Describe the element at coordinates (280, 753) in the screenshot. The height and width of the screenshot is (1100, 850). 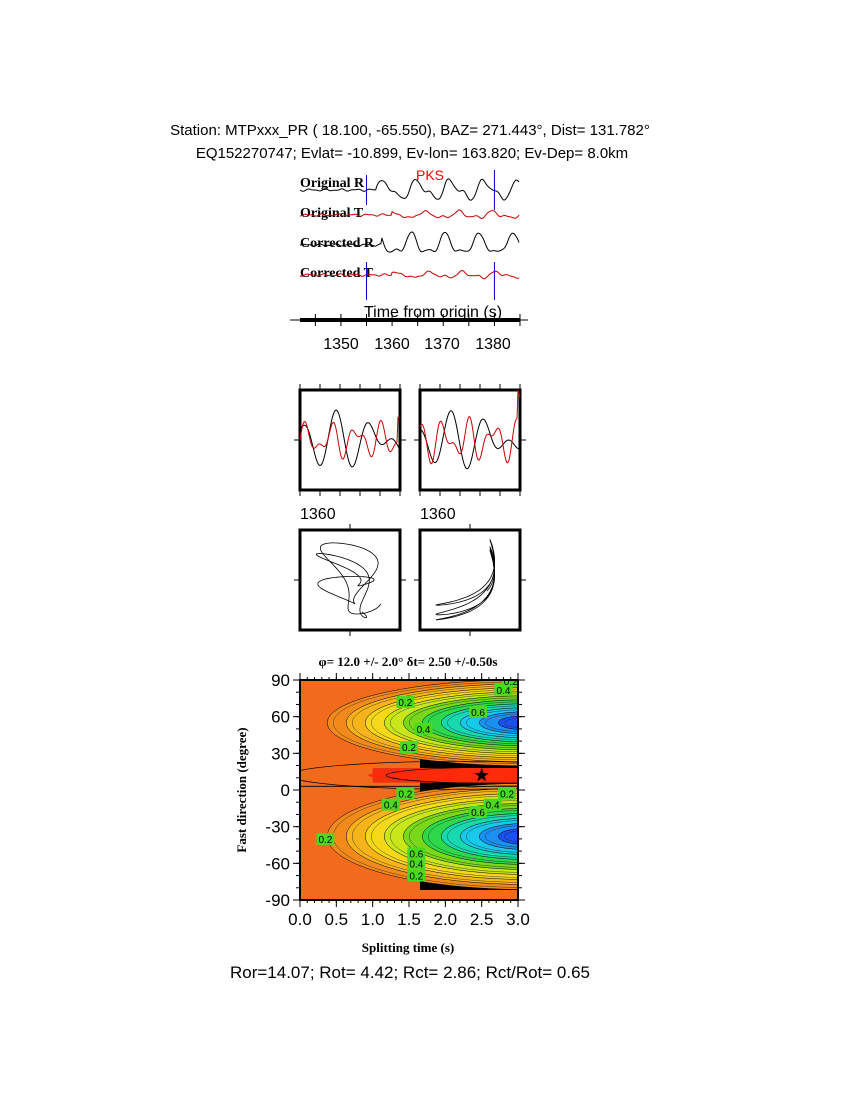
I see `y-tick-label: 30` at that location.